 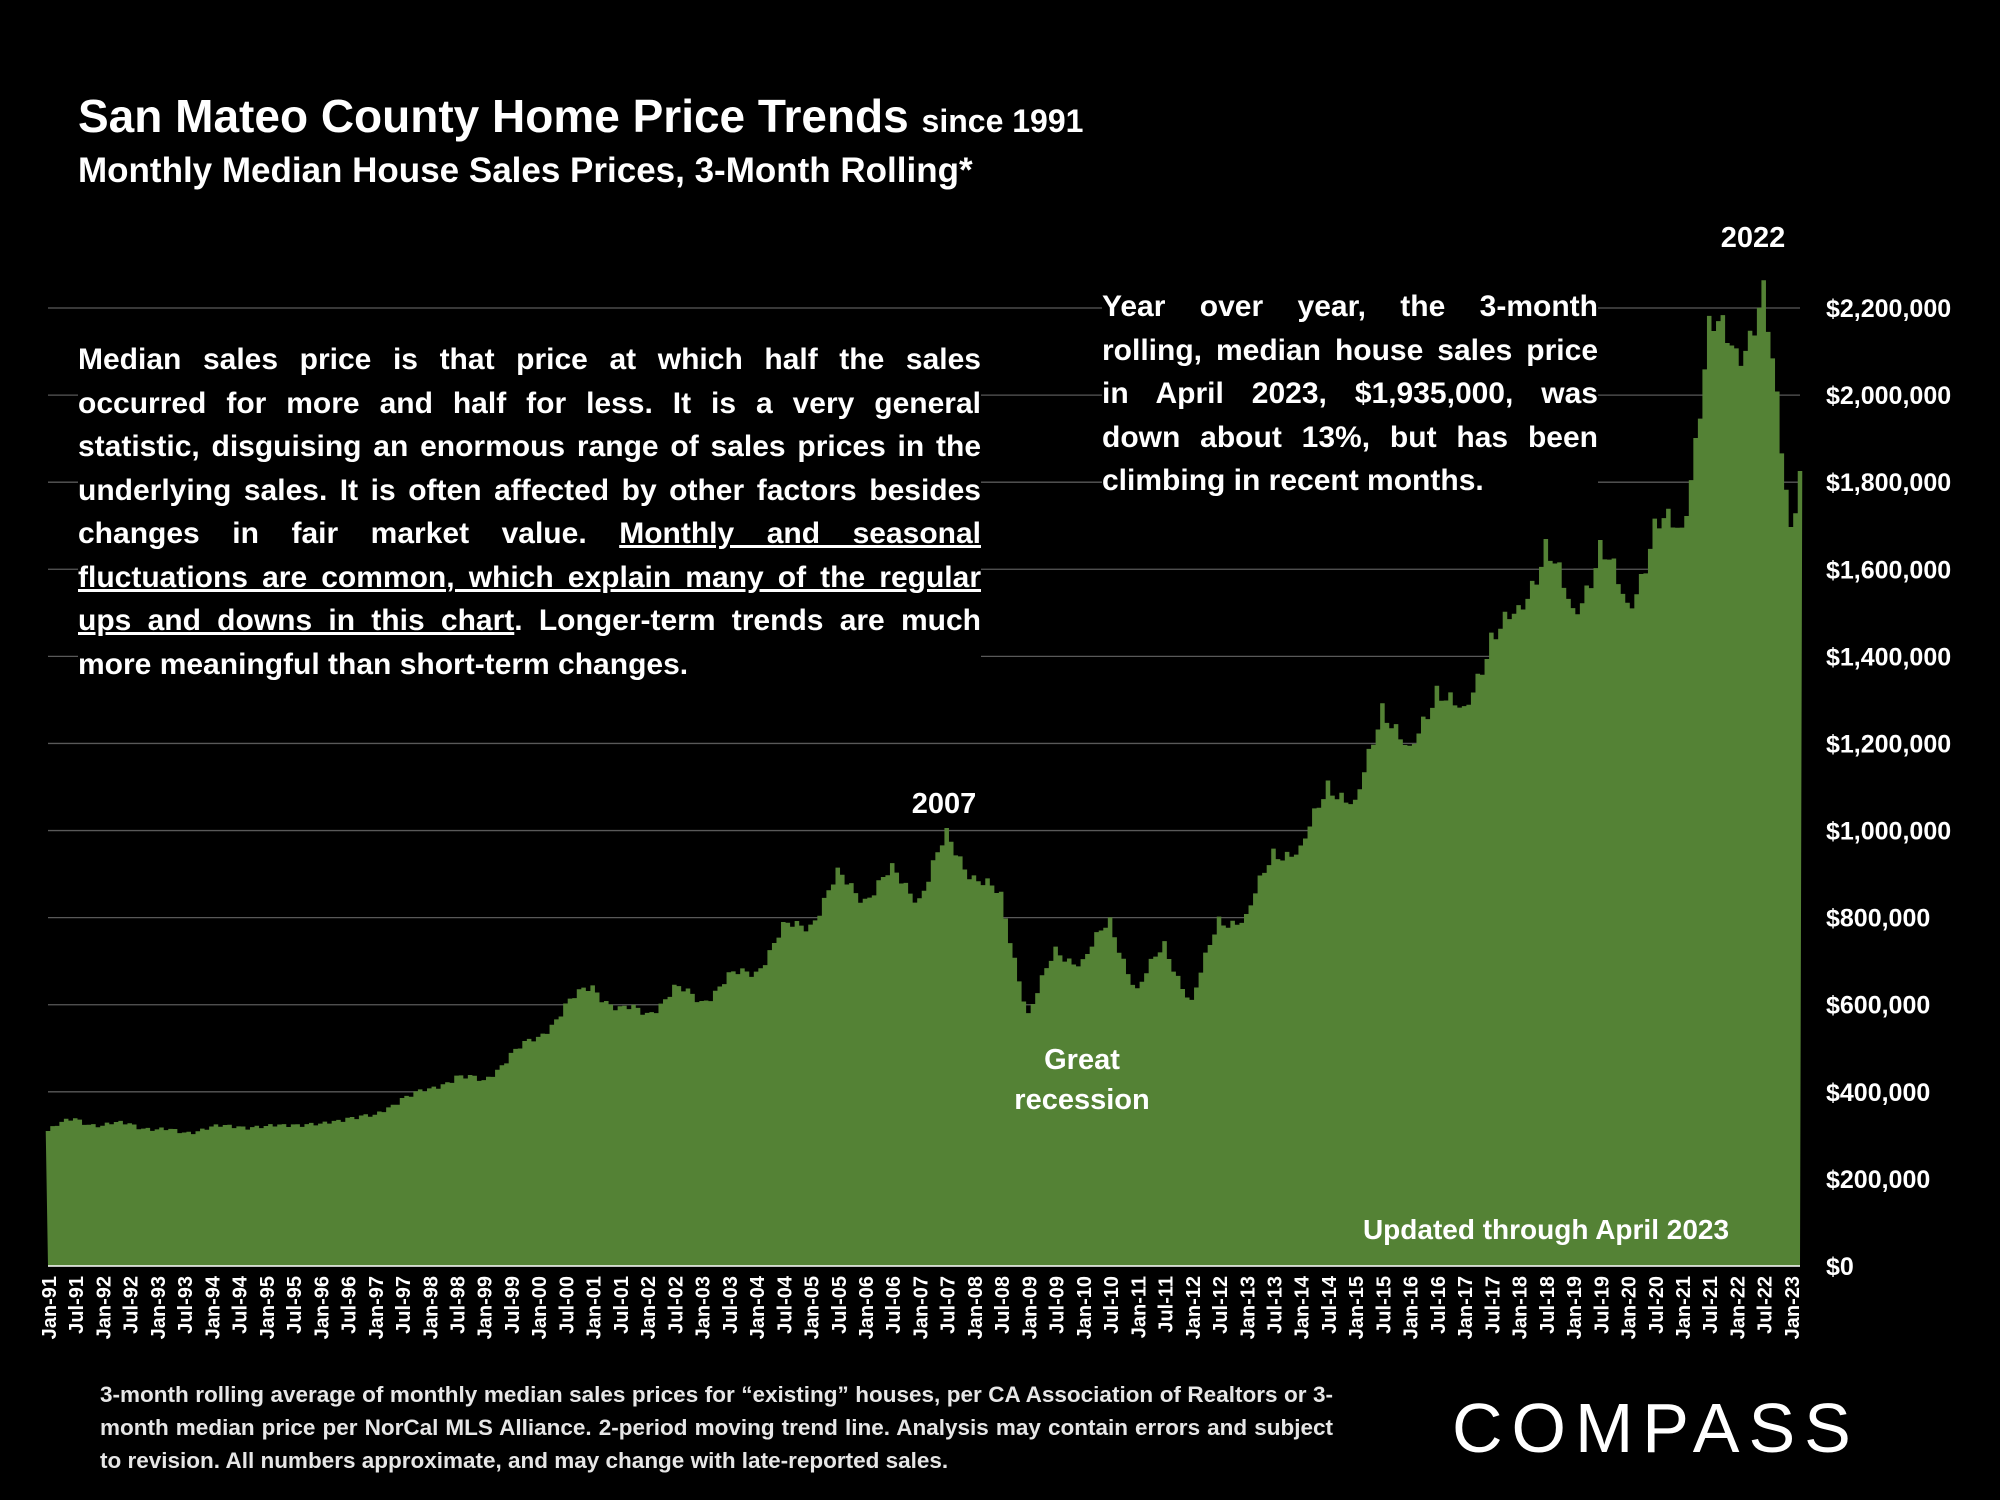 I want to click on x-tick-label: Jan-96, so click(x=322, y=1307).